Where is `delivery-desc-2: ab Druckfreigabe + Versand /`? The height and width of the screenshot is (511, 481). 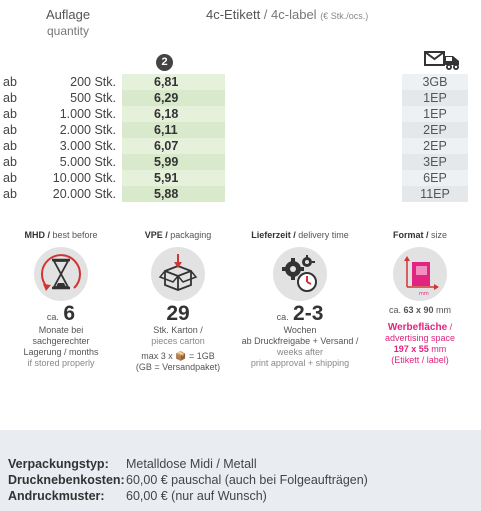
delivery-desc-2: ab Druckfreigabe + Versand / is located at coordinates (300, 341).